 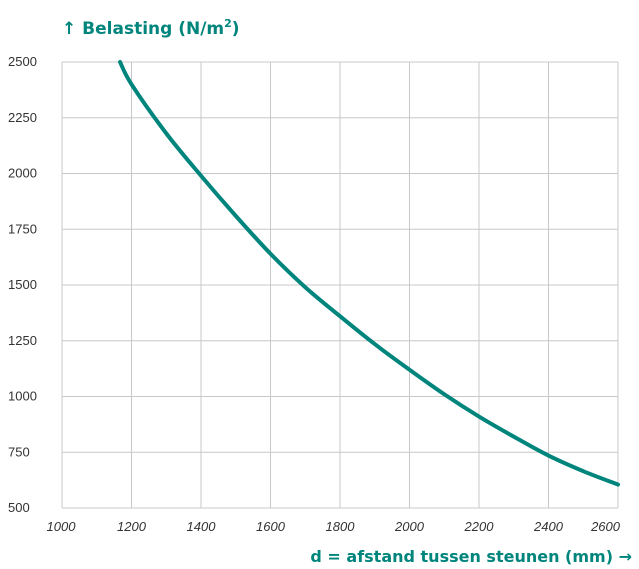 What do you see at coordinates (62, 526) in the screenshot?
I see `x-tick-label: 1000` at bounding box center [62, 526].